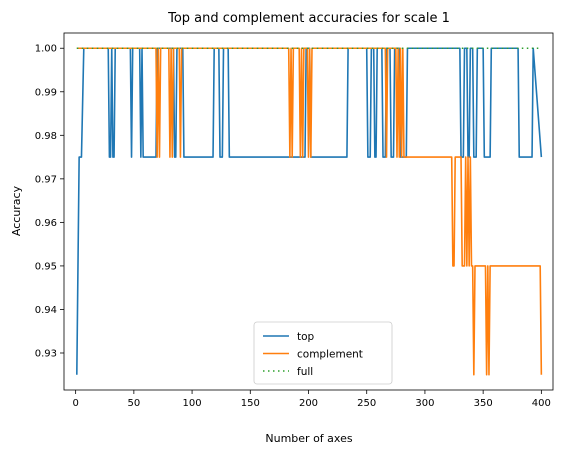  What do you see at coordinates (541, 403) in the screenshot?
I see `x-tick-label: 400` at bounding box center [541, 403].